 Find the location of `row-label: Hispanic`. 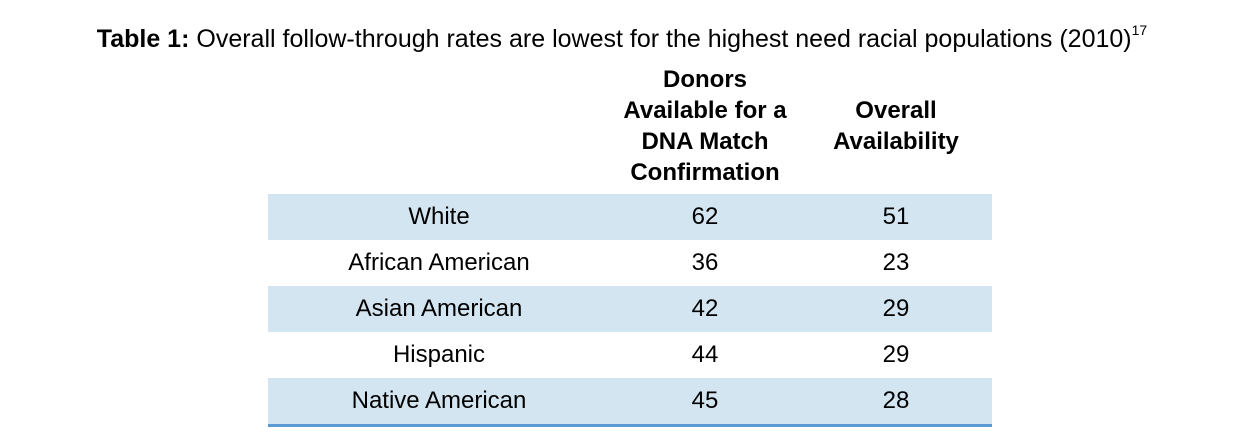

row-label: Hispanic is located at coordinates (439, 354).